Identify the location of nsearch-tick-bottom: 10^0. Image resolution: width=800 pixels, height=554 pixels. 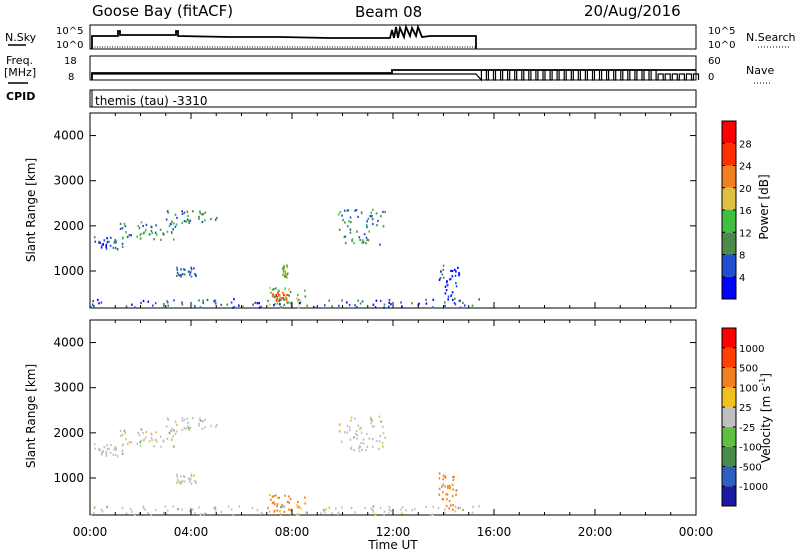
(721, 45).